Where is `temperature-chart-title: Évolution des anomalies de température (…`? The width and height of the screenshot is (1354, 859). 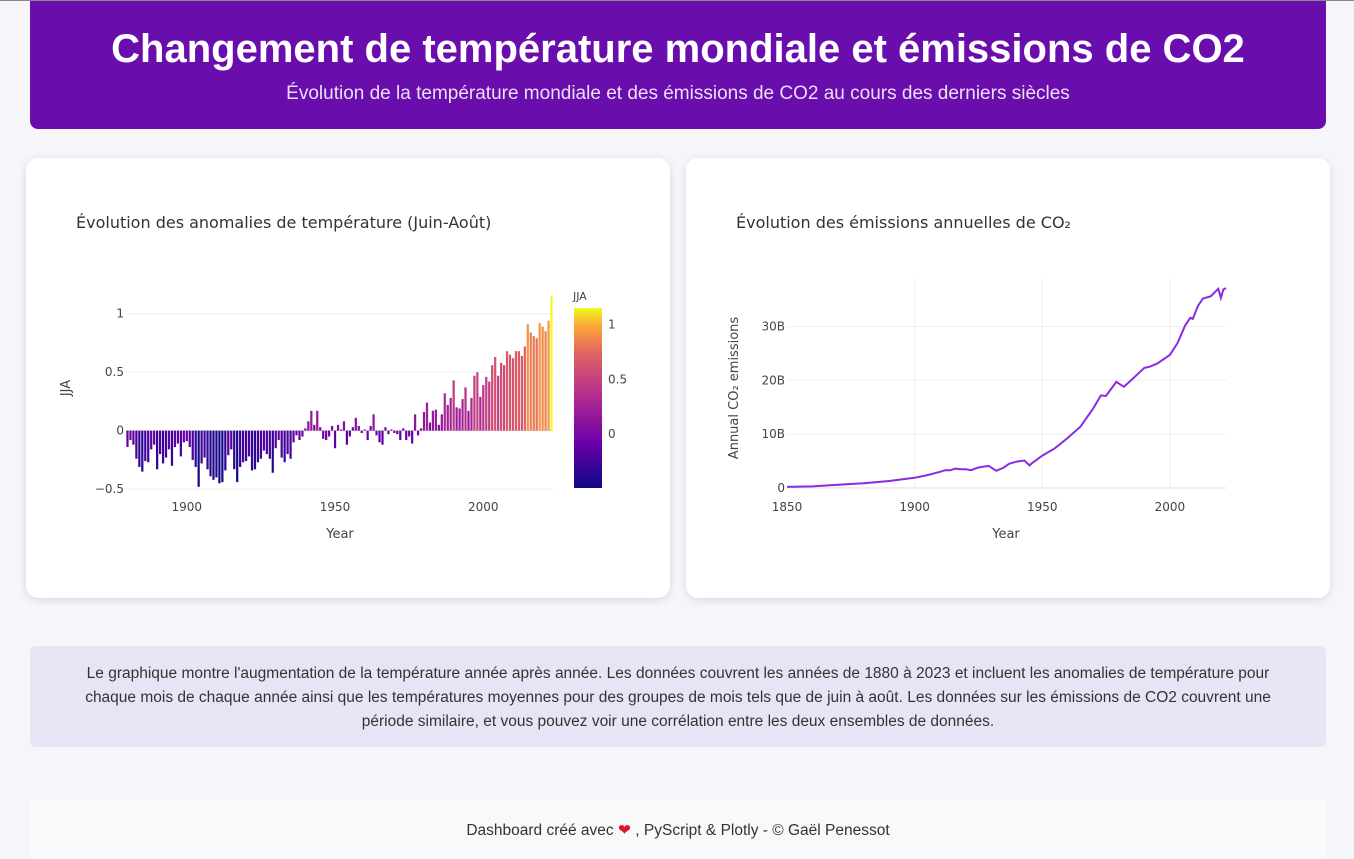
temperature-chart-title: Évolution des anomalies de température (… is located at coordinates (283, 222).